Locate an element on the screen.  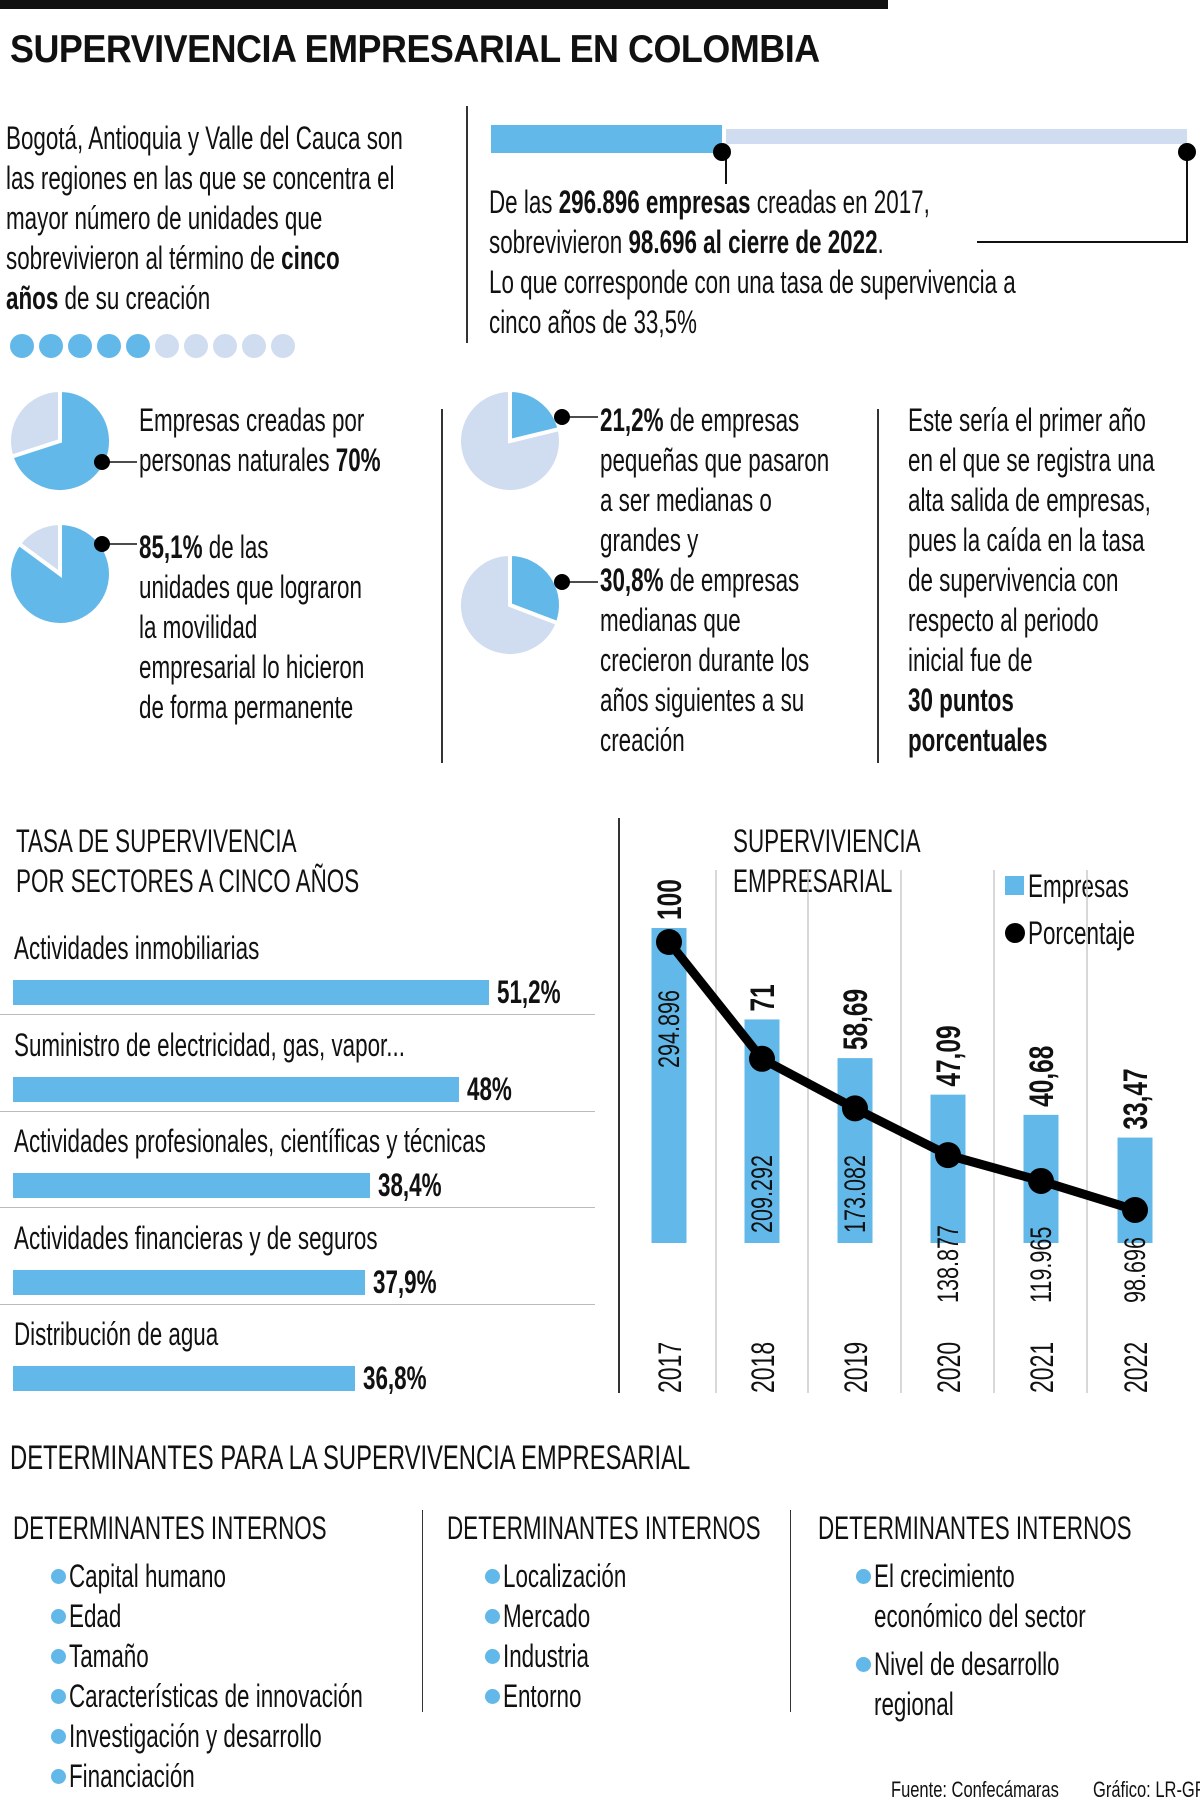
text-line: pues la caída en la tasa is located at coordinates (1031, 540).